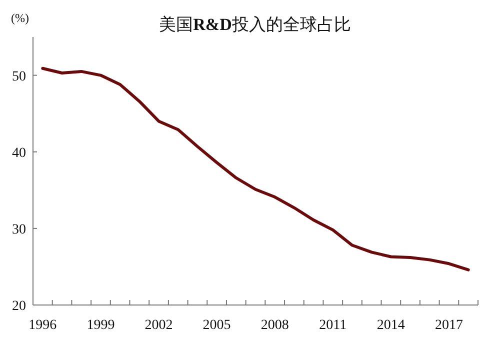 This screenshot has width=499, height=347. Describe the element at coordinates (274, 325) in the screenshot. I see `x-tick-label: 2008` at that location.